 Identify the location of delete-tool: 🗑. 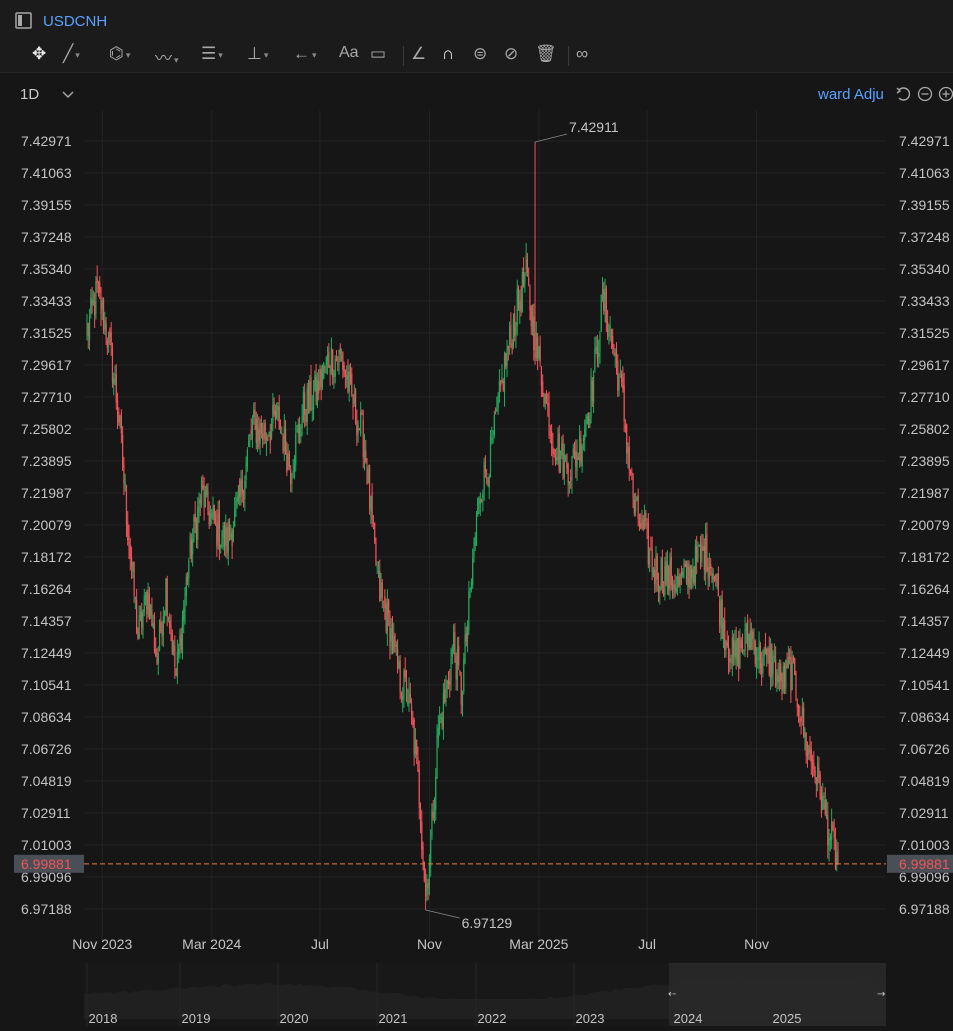
(546, 56).